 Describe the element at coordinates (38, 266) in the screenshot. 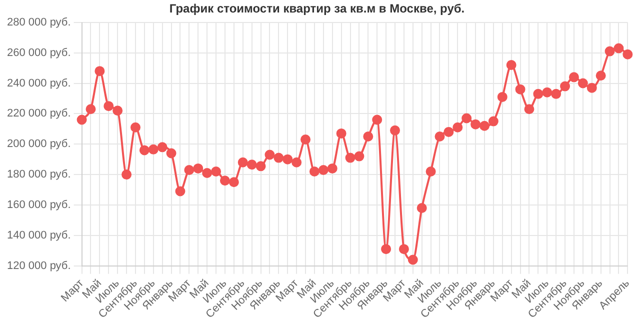

I see `y-tick-label: 120 000 руб.` at that location.